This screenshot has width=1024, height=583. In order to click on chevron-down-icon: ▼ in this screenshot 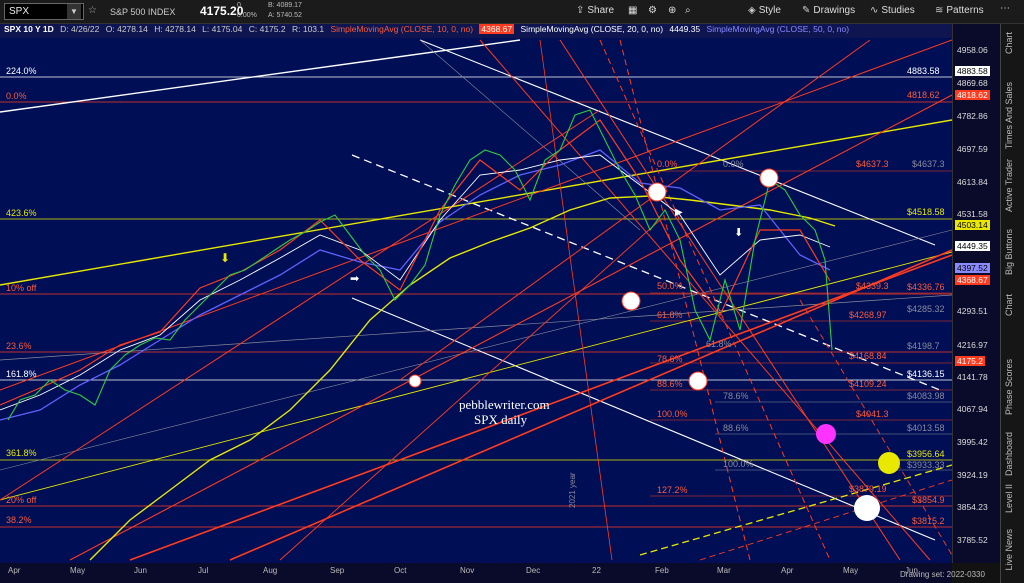, I will do `click(74, 11)`.